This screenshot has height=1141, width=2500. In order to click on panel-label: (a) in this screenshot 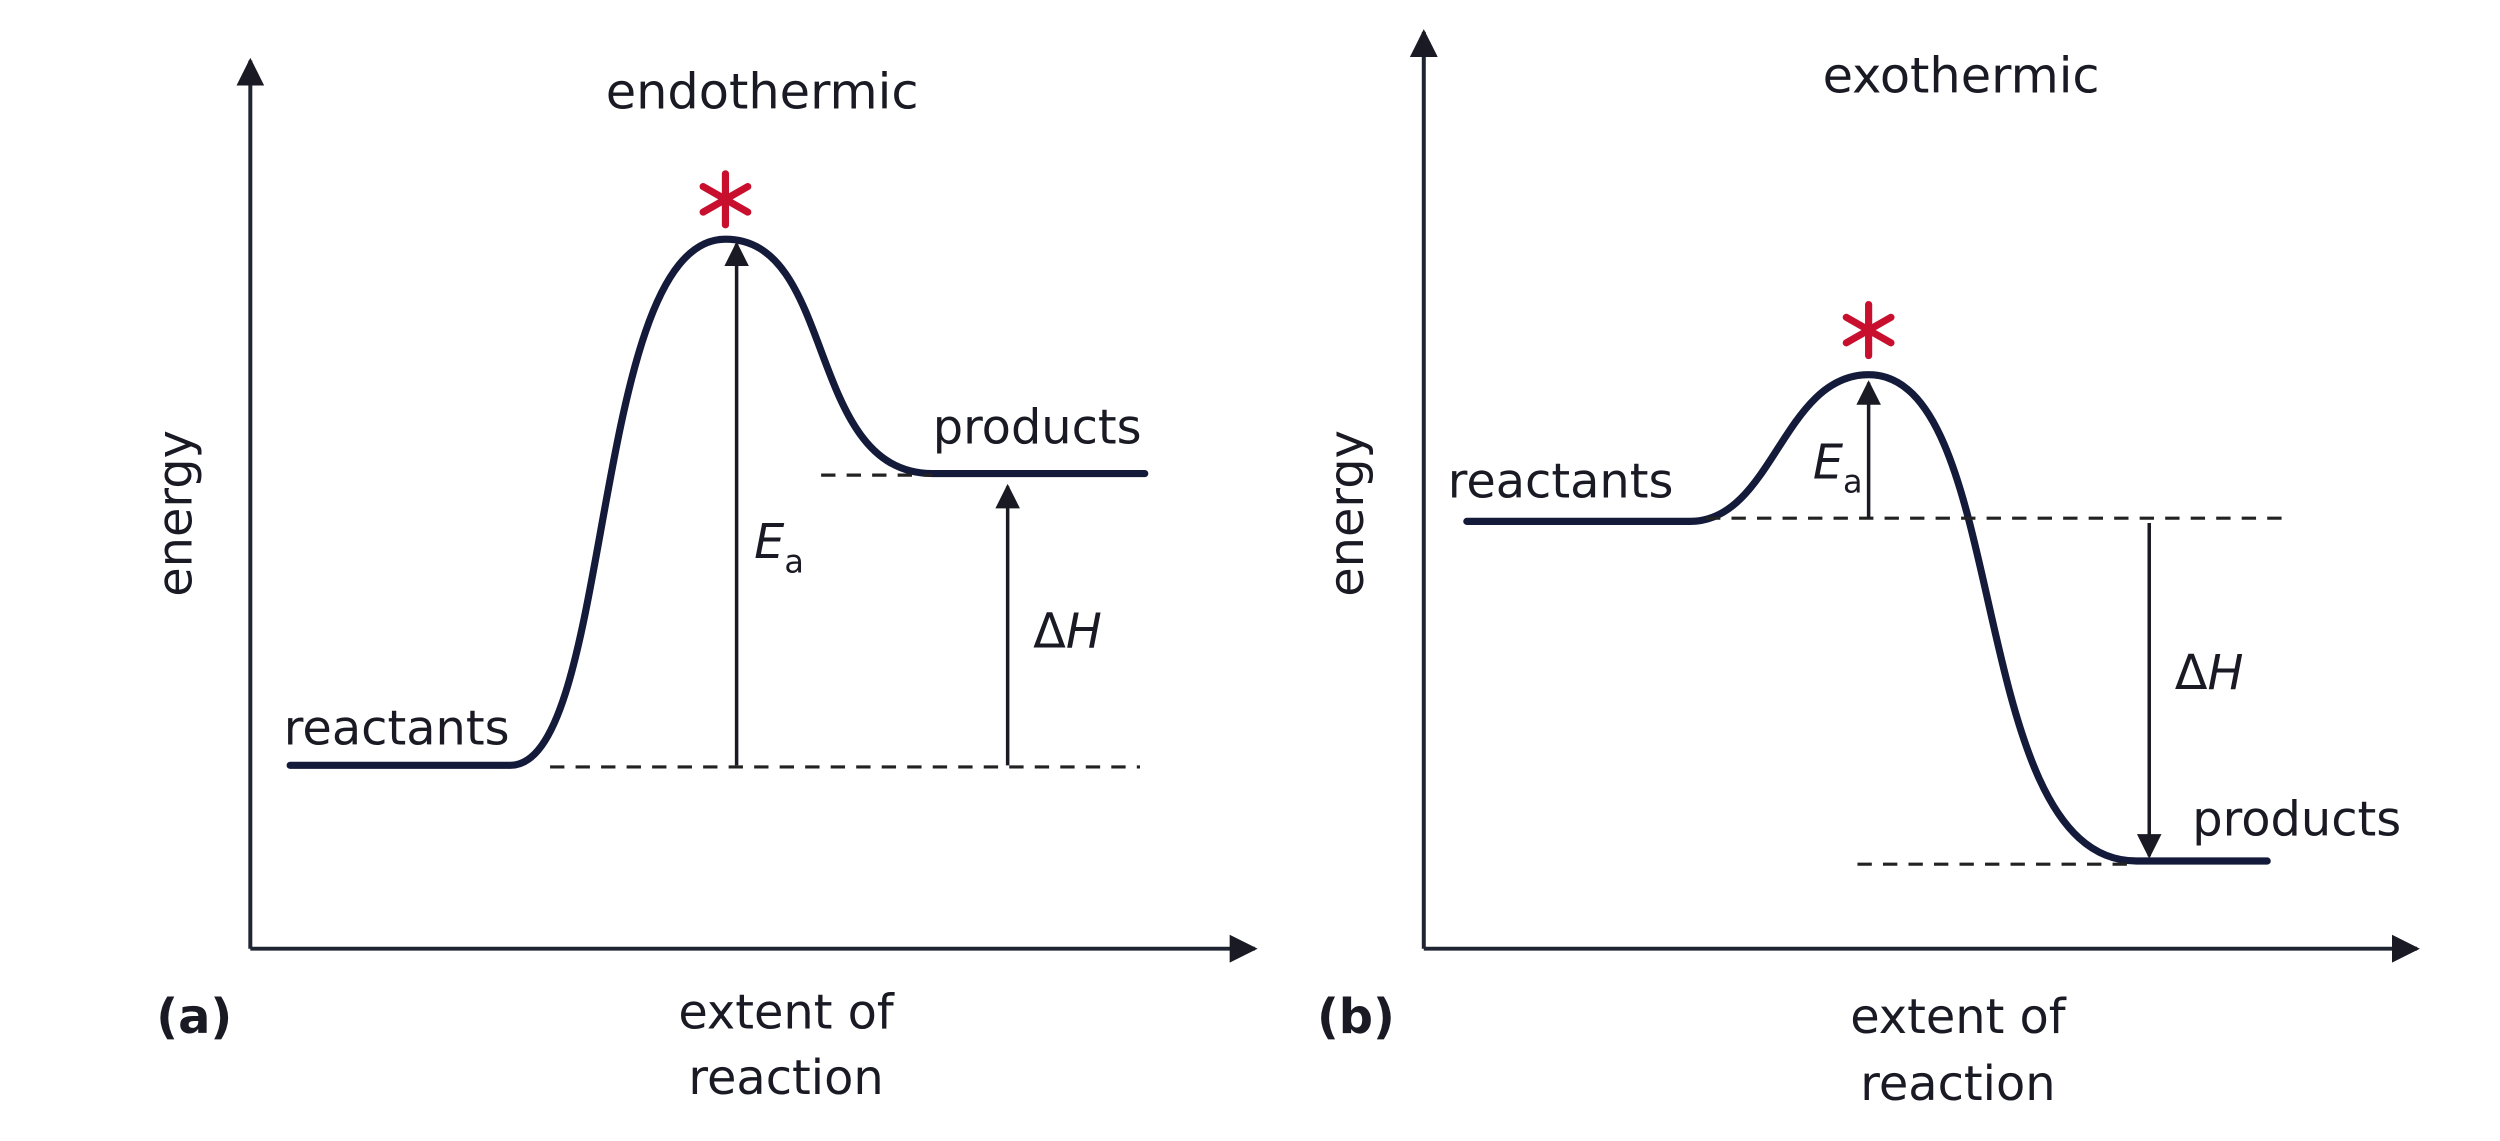, I will do `click(194, 1017)`.